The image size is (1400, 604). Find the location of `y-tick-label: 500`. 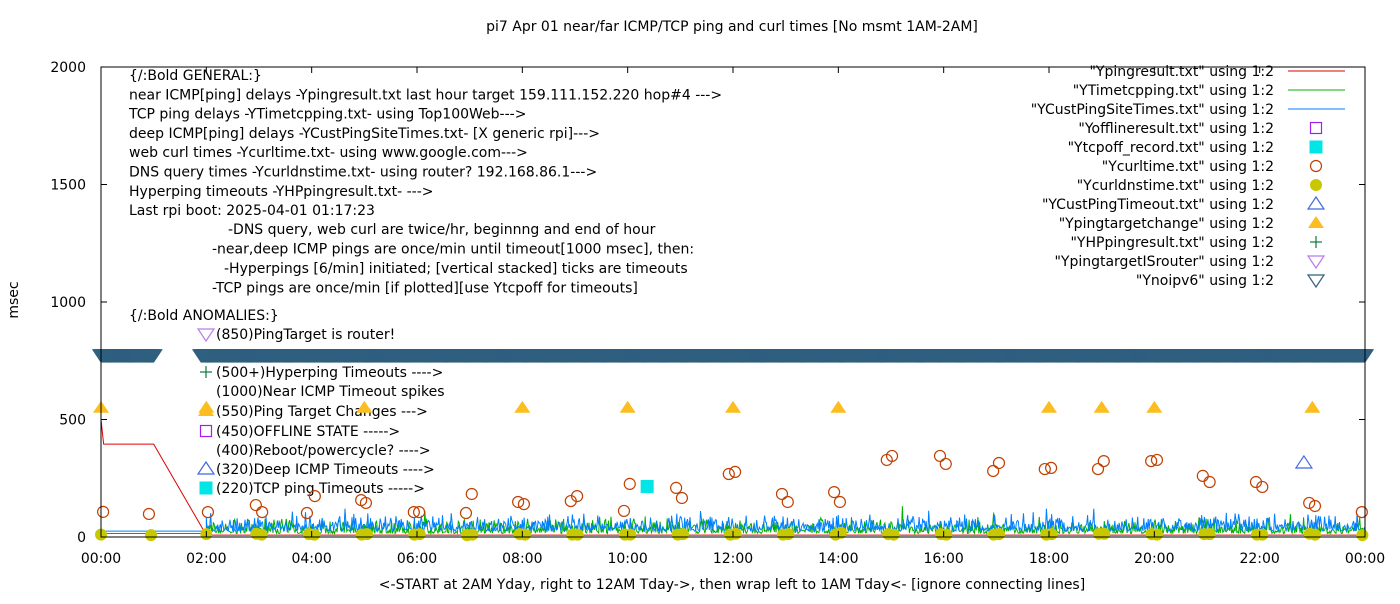

y-tick-label: 500 is located at coordinates (72, 421).